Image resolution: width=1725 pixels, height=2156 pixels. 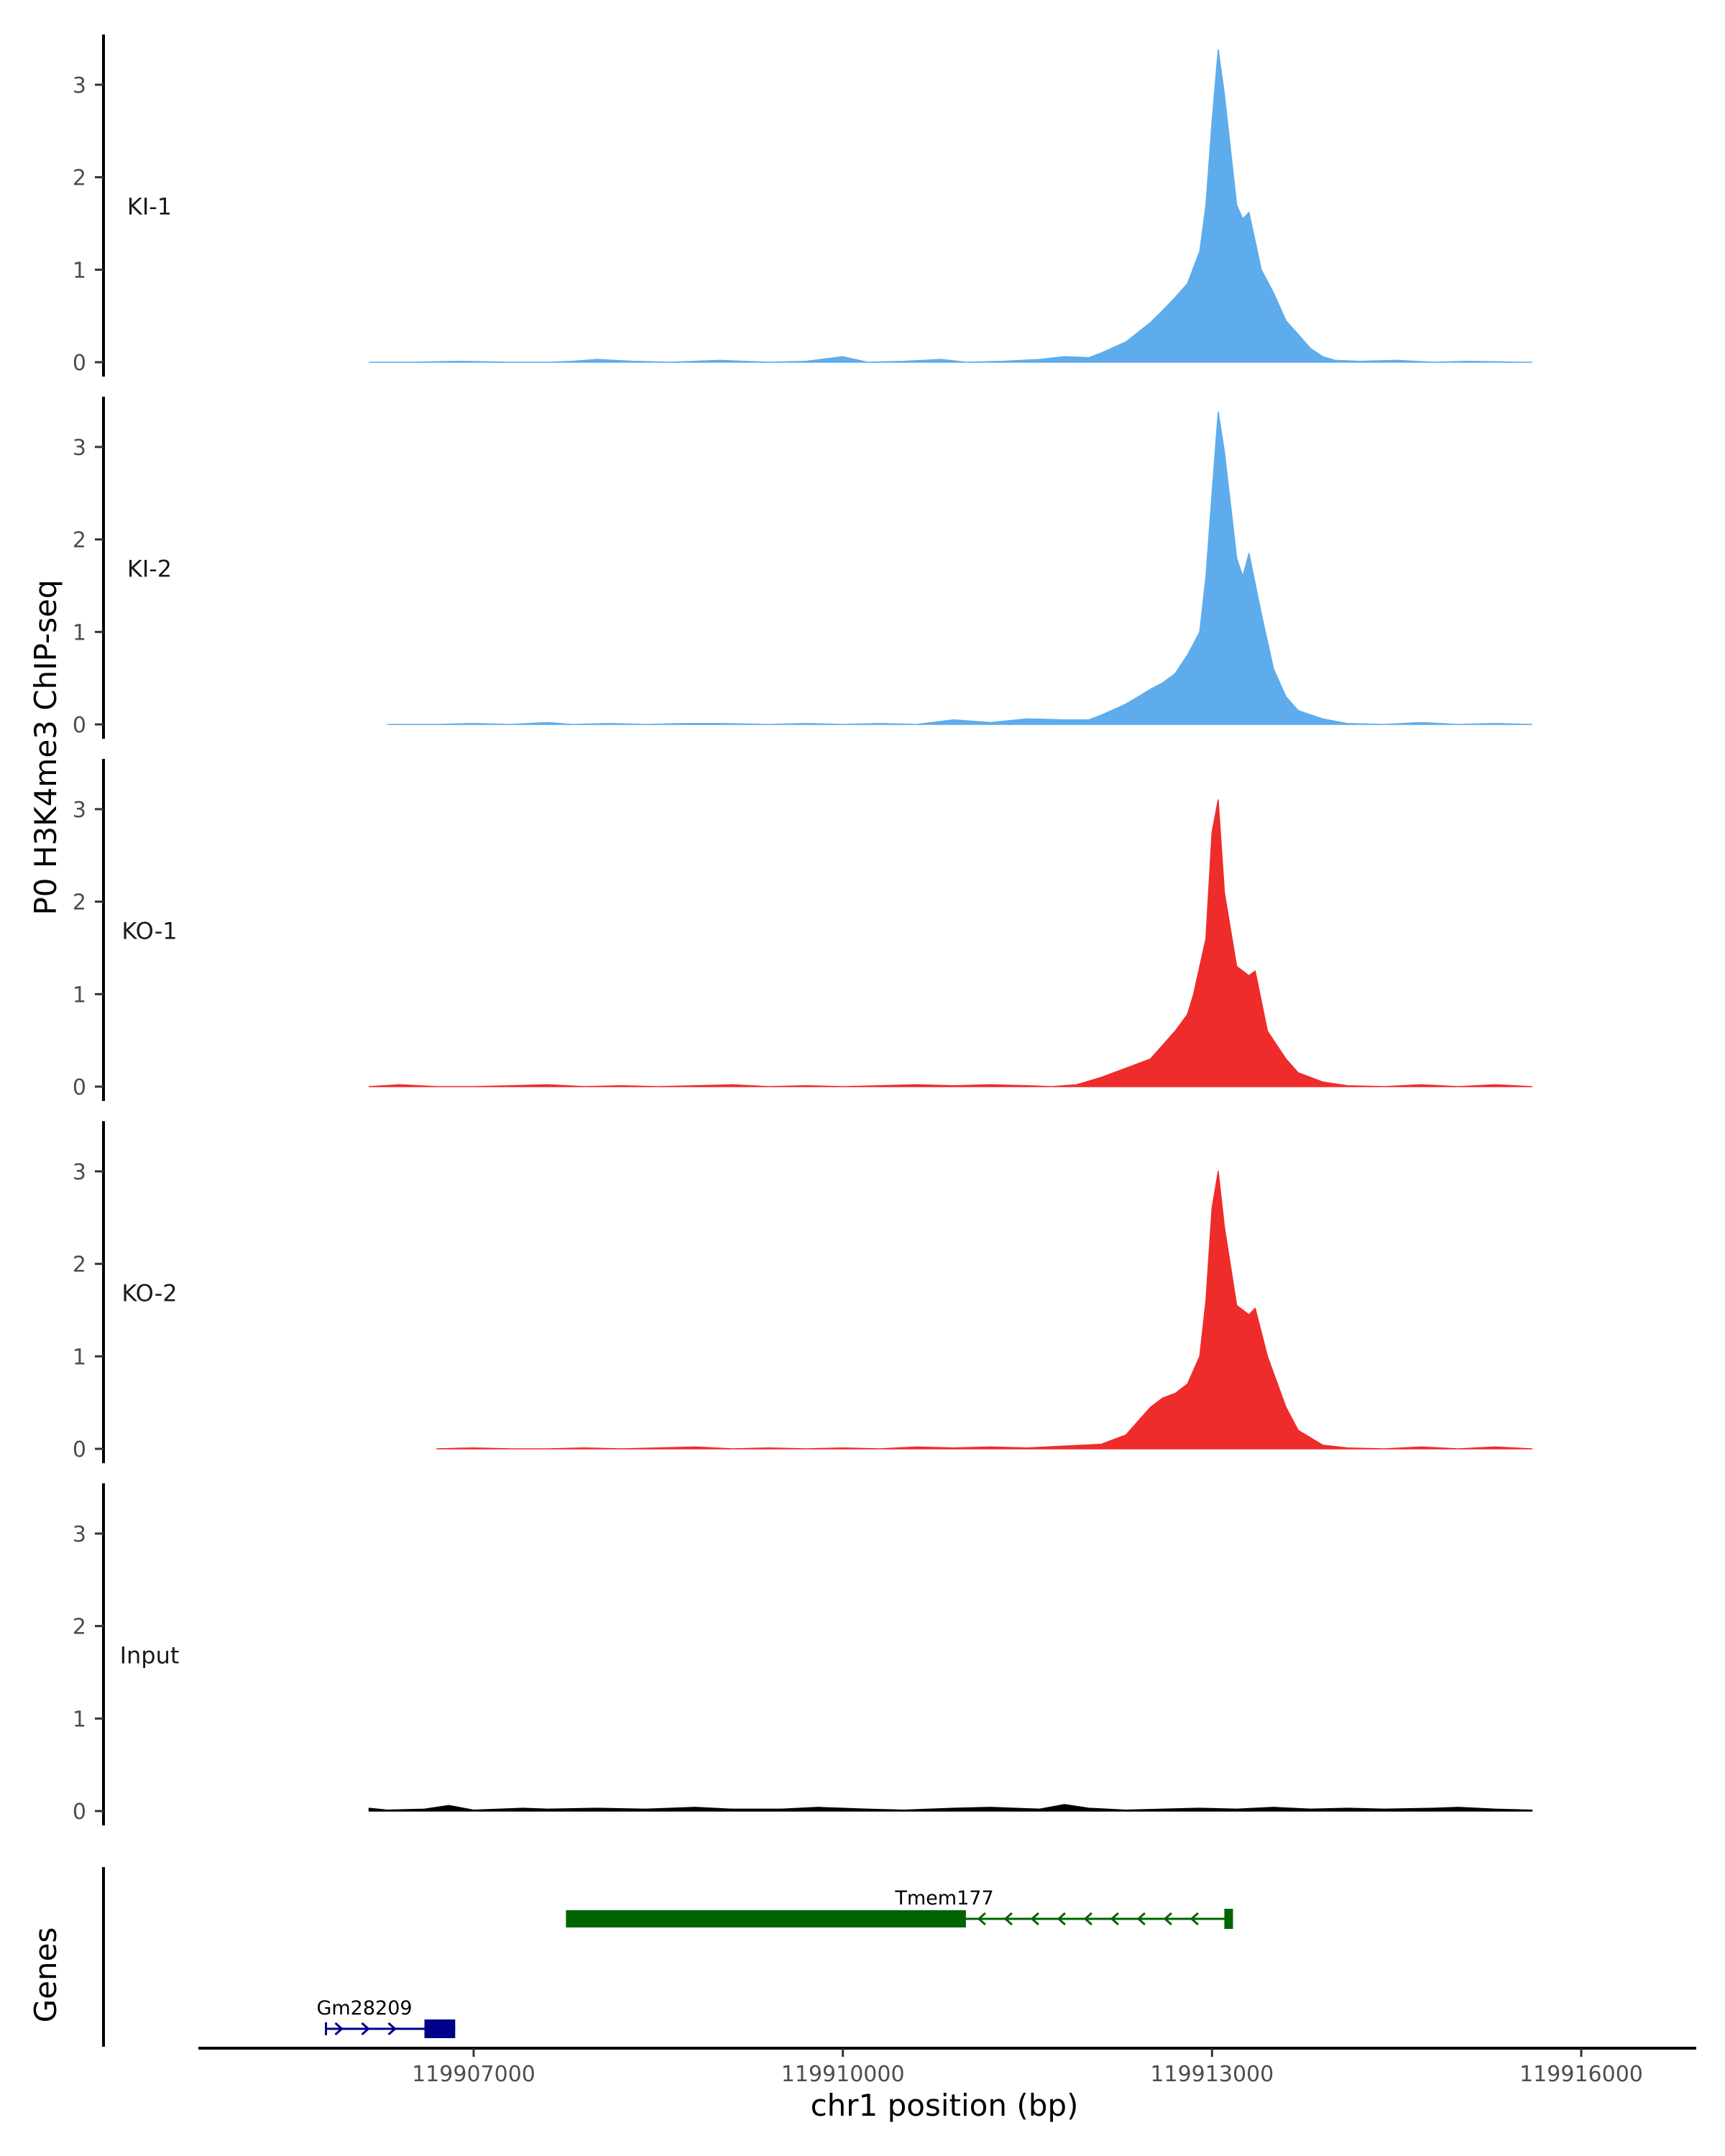 I want to click on gene-gm28209: Gm28209, so click(x=386, y=2018).